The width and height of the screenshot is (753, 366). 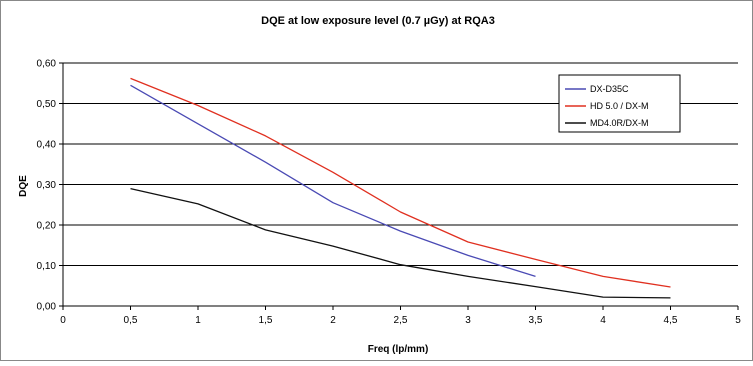 I want to click on x-tick-label: 3, so click(x=468, y=320).